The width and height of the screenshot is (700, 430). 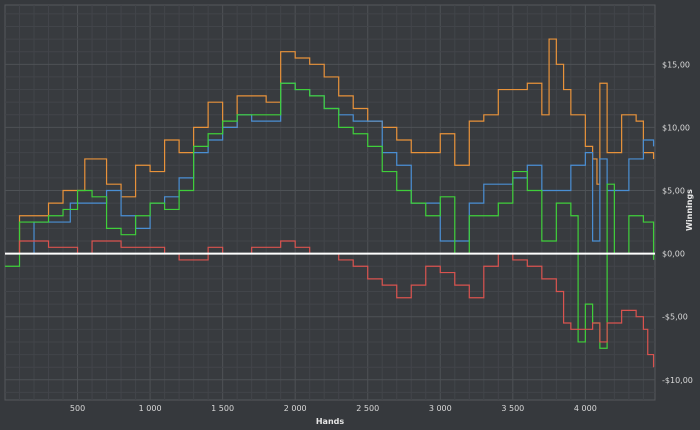 What do you see at coordinates (585, 408) in the screenshot?
I see `x-tick-label: 4 000` at bounding box center [585, 408].